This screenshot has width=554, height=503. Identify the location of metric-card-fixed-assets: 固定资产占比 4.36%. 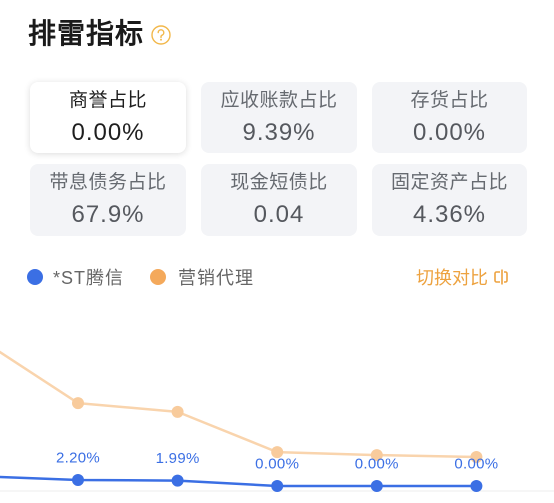
(449, 200).